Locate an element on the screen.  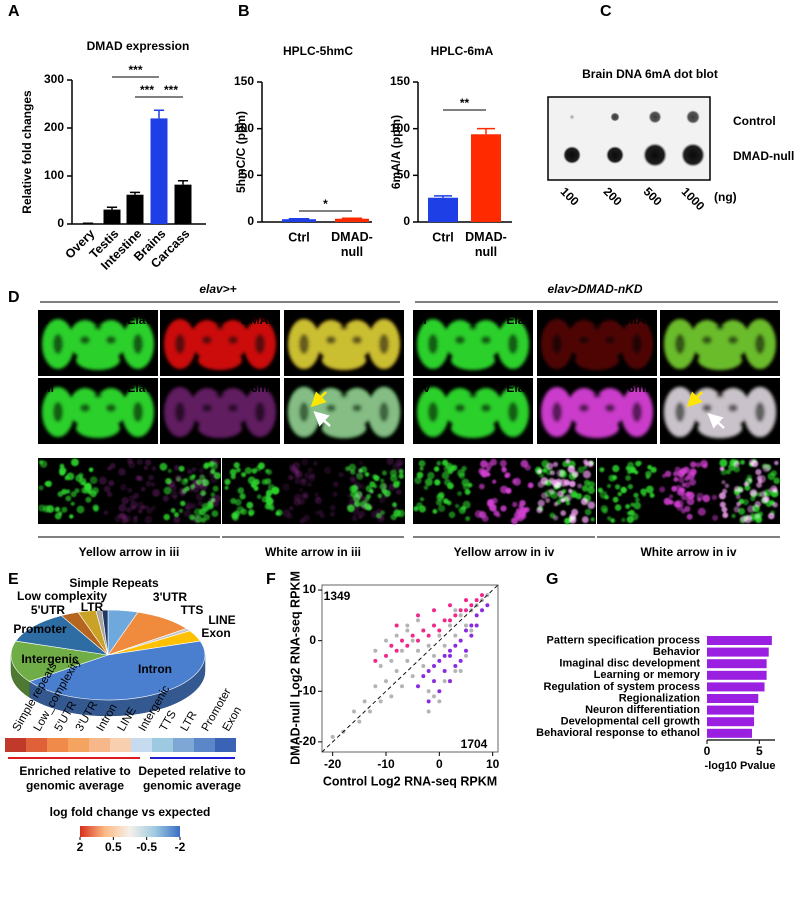
brain-signal is located at coordinates (720, 412).